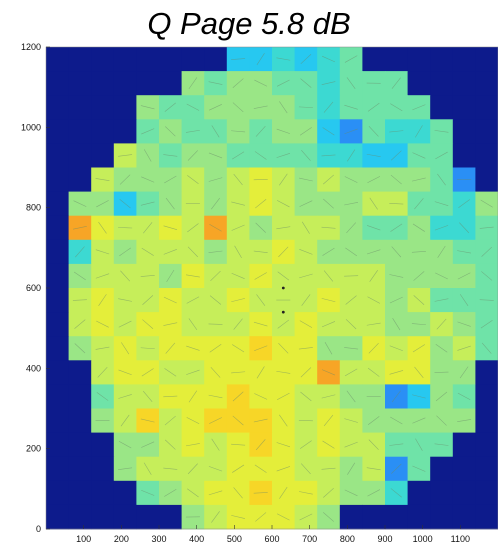 Image resolution: width=498 pixels, height=550 pixels. I want to click on x-tick-label: 200, so click(121, 539).